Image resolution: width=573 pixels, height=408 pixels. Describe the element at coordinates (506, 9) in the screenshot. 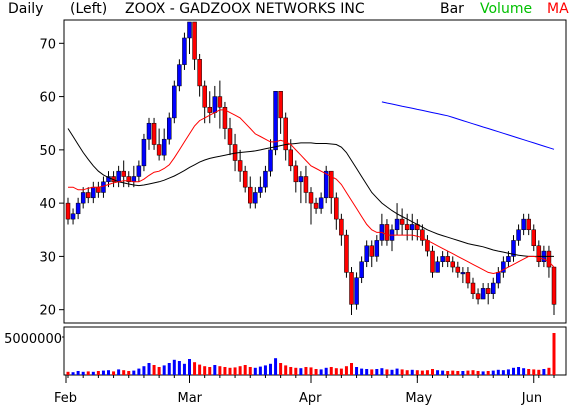

I see `volume-toggle: Volume` at that location.